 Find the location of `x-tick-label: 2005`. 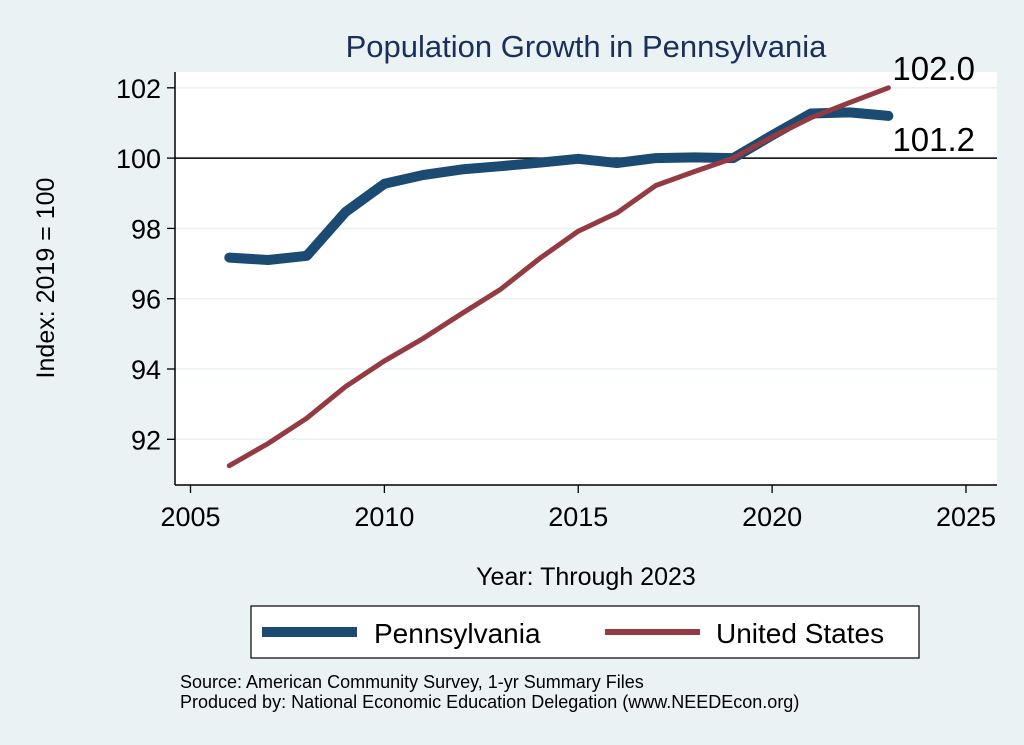

x-tick-label: 2005 is located at coordinates (190, 517).